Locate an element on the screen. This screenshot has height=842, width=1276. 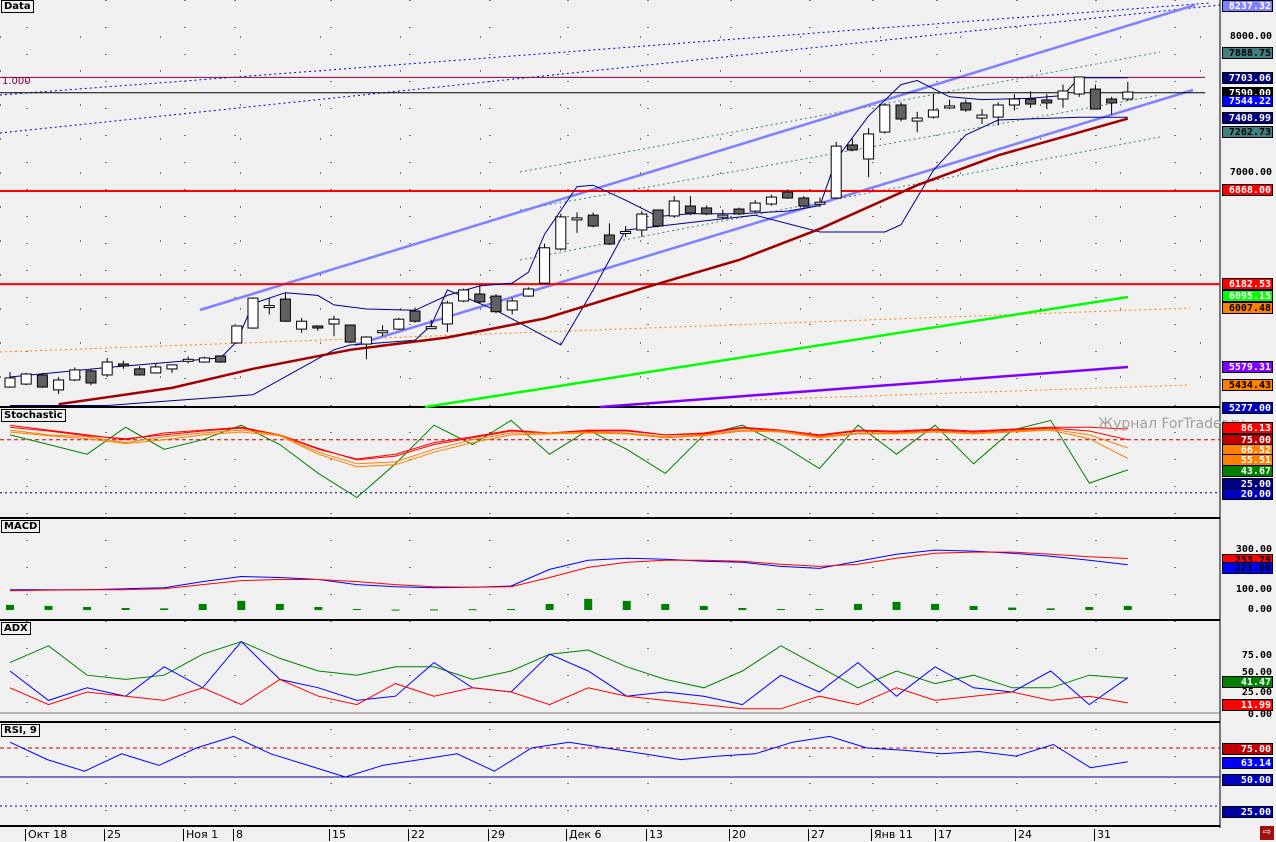
date-label: Янв 11 is located at coordinates (892, 835).